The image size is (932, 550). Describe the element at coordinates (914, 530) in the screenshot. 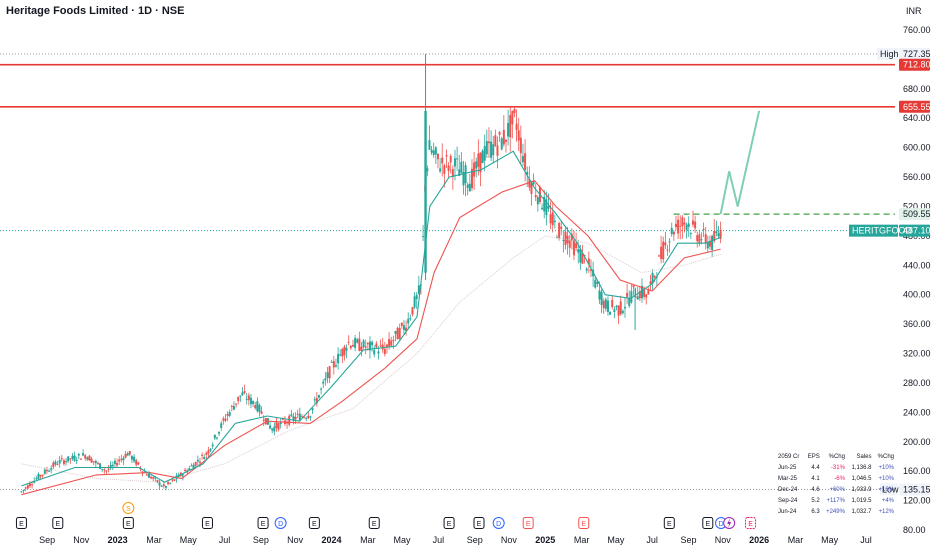

I see `price-tick-label: 80.00` at that location.